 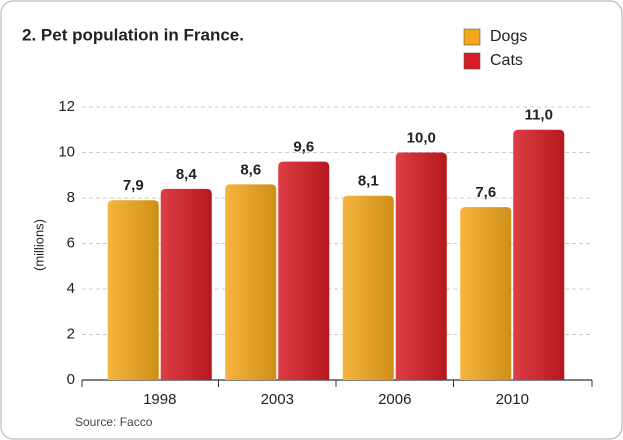 What do you see at coordinates (66, 106) in the screenshot?
I see `y-tick-label: 12` at bounding box center [66, 106].